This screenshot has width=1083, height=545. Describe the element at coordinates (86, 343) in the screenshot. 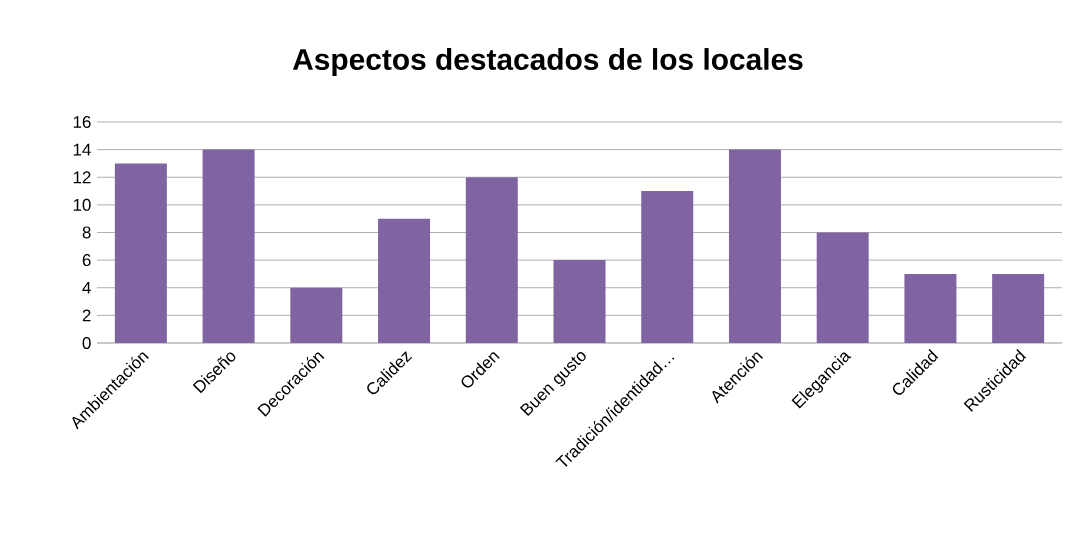

I see `y-tick-label: 0` at that location.